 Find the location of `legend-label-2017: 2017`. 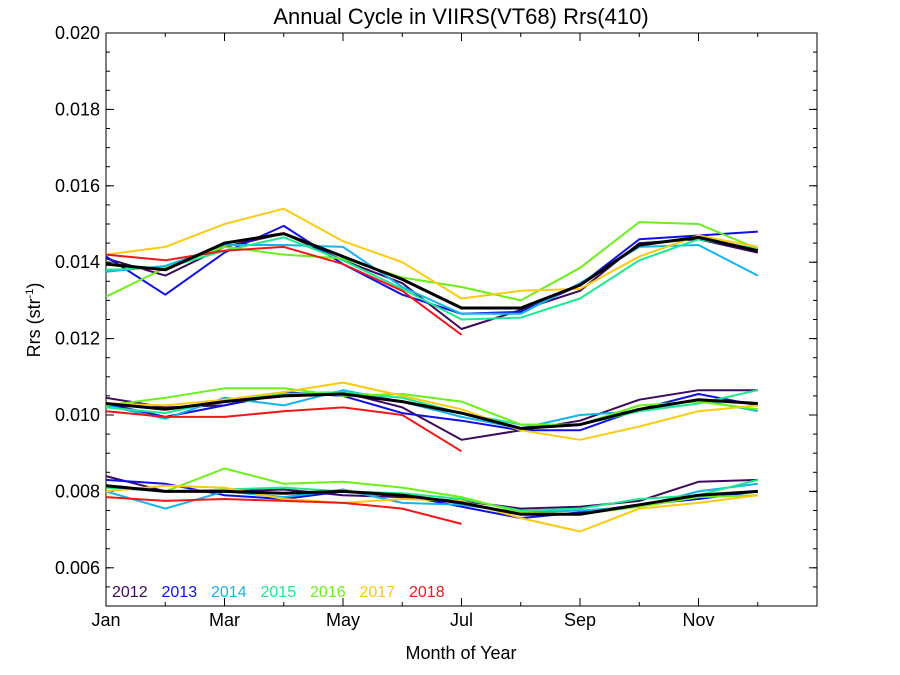

legend-label-2017: 2017 is located at coordinates (378, 592).